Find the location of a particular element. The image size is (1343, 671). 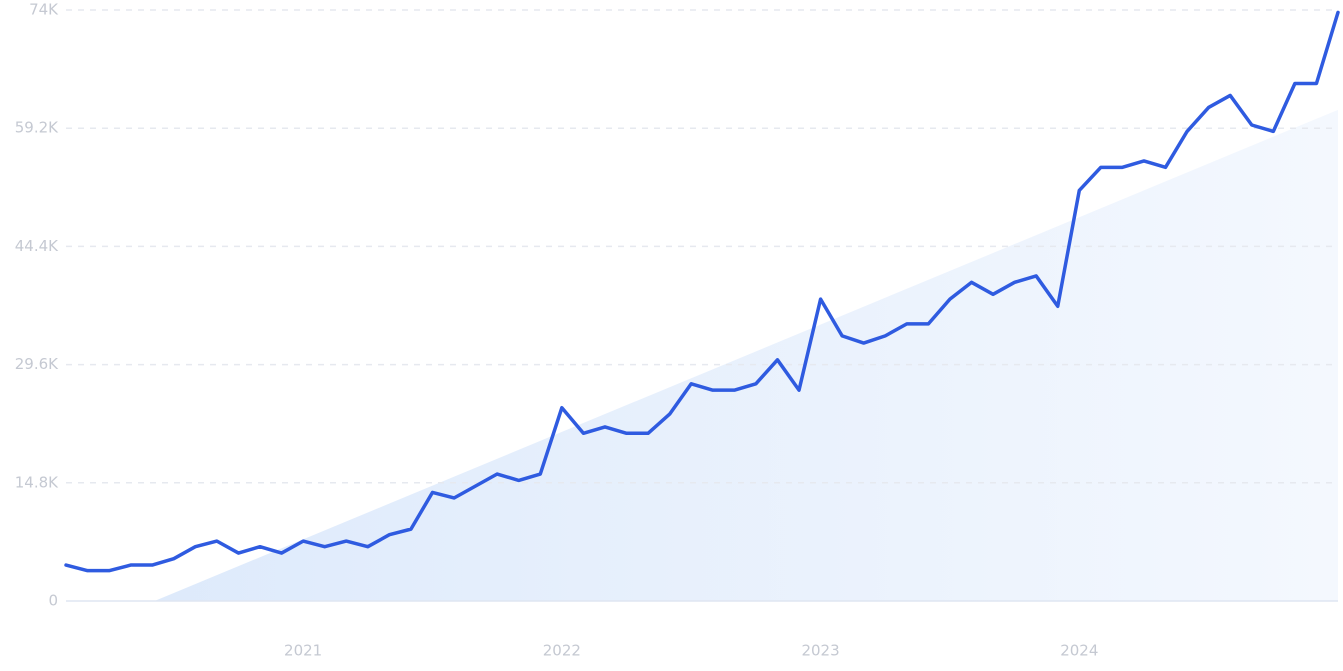

y-tick-label: 59.2K is located at coordinates (37, 128).